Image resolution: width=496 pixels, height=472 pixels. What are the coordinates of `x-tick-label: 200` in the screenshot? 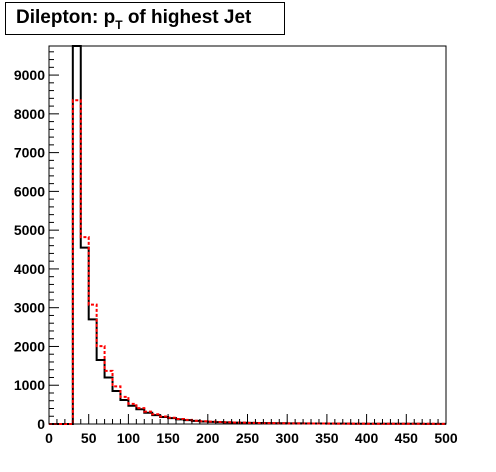 It's located at (208, 438).